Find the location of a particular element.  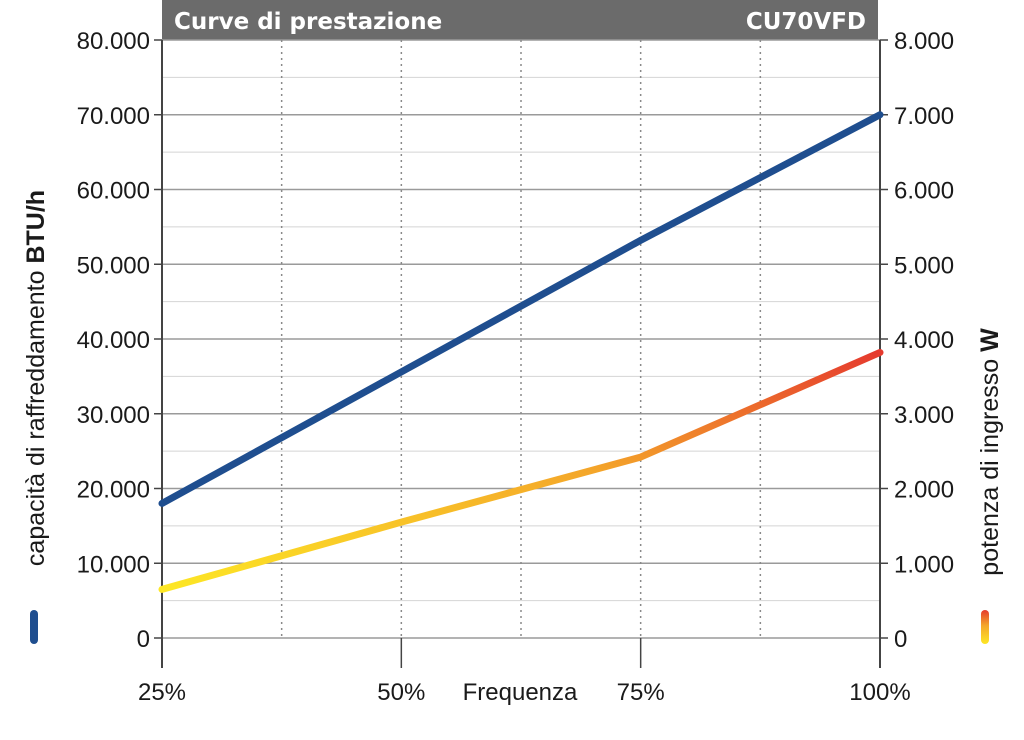

y-right-tick-label: 3.000 is located at coordinates (924, 415).